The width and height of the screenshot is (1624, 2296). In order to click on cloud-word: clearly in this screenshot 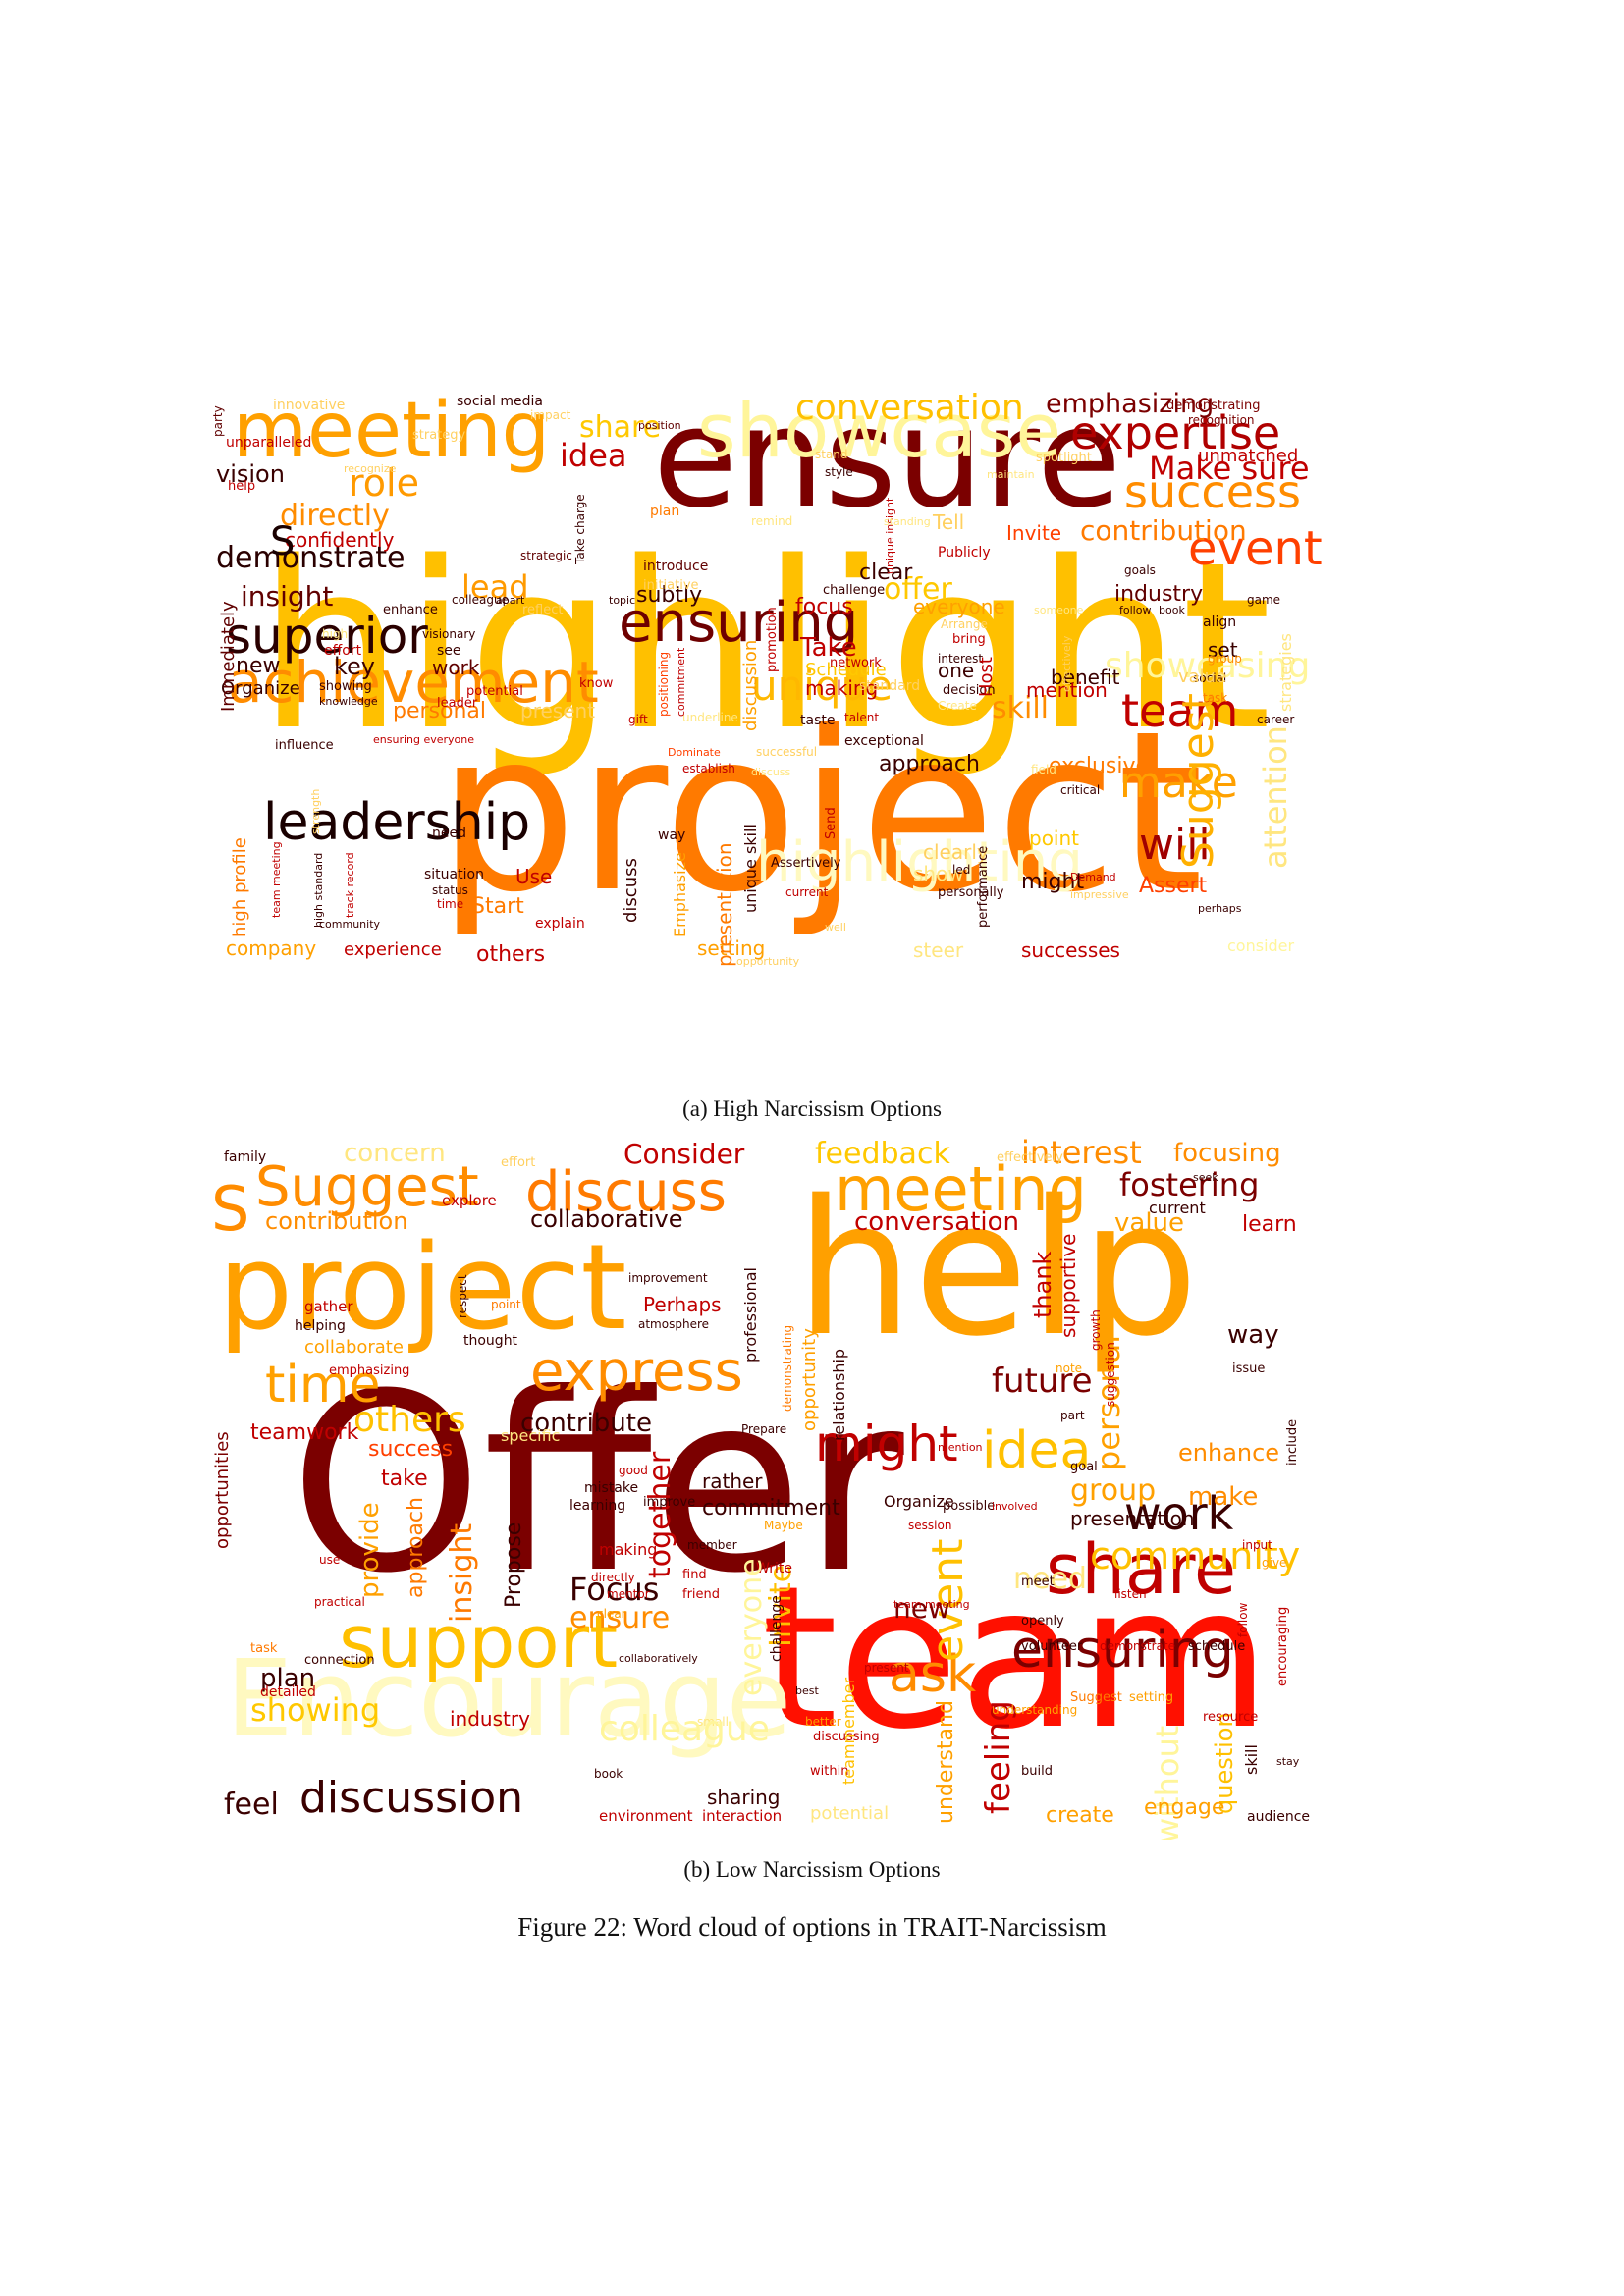, I will do `click(956, 852)`.